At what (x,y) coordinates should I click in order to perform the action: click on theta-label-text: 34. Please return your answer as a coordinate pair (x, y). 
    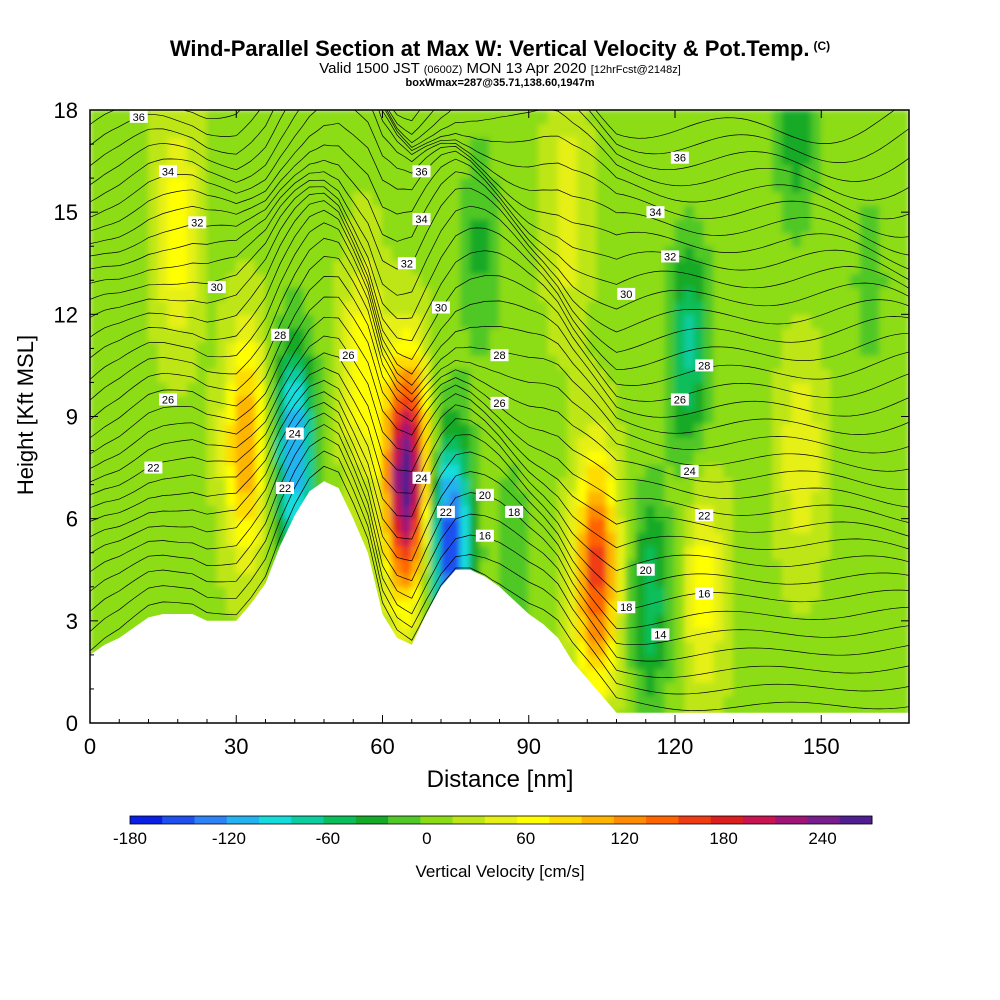
    Looking at the image, I should click on (168, 172).